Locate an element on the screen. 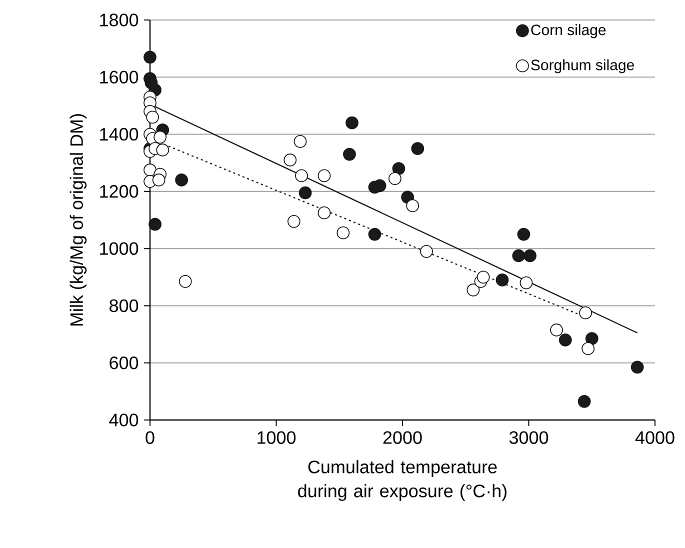 Image resolution: width=685 pixels, height=548 pixels. y-tick-label: 400 is located at coordinates (123, 420).